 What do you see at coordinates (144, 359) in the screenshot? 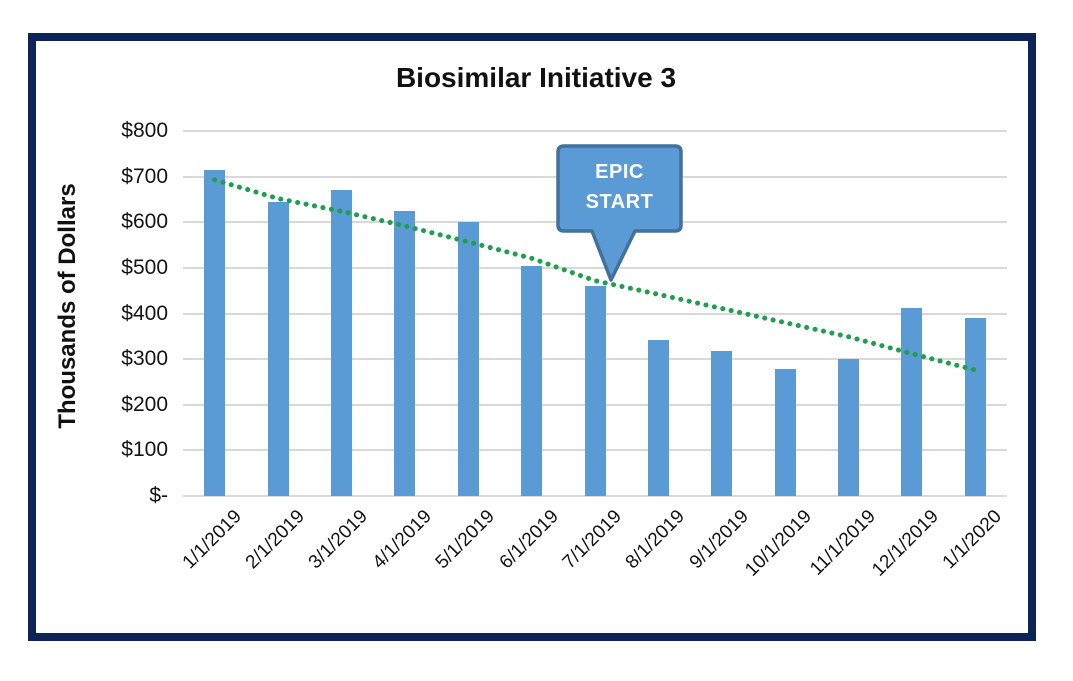
I see `y-axis-tick-label: $300` at bounding box center [144, 359].